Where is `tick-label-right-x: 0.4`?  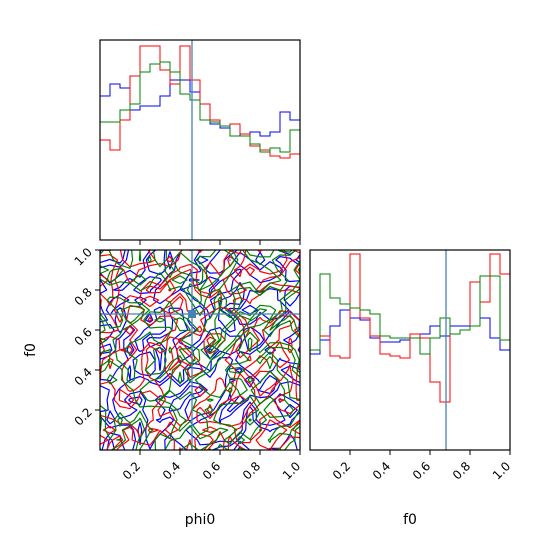 tick-label-right-x: 0.4 is located at coordinates (381, 470).